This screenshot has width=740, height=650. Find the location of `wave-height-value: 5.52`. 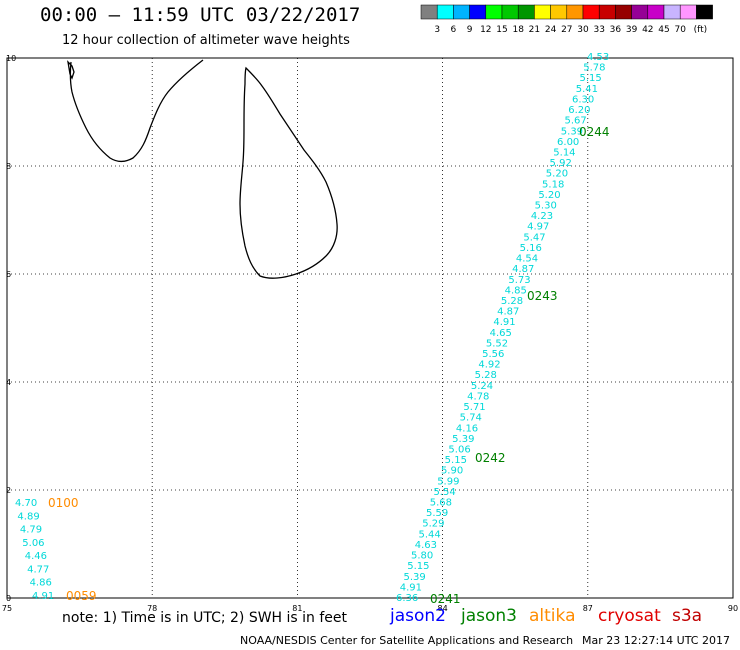

wave-height-value: 5.52 is located at coordinates (497, 343).